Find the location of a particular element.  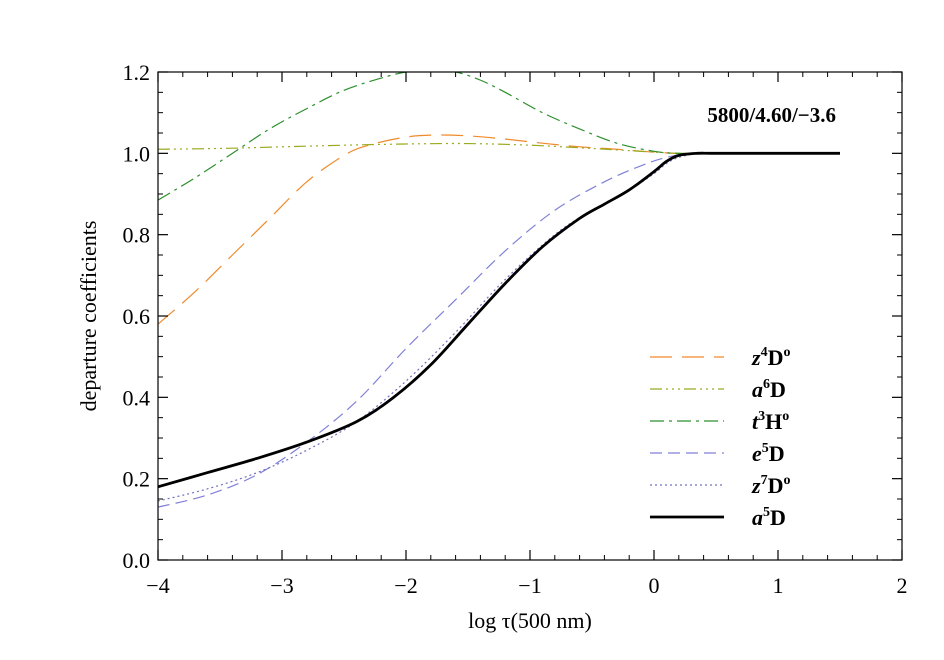

x-tick-label: 0 is located at coordinates (654, 585).